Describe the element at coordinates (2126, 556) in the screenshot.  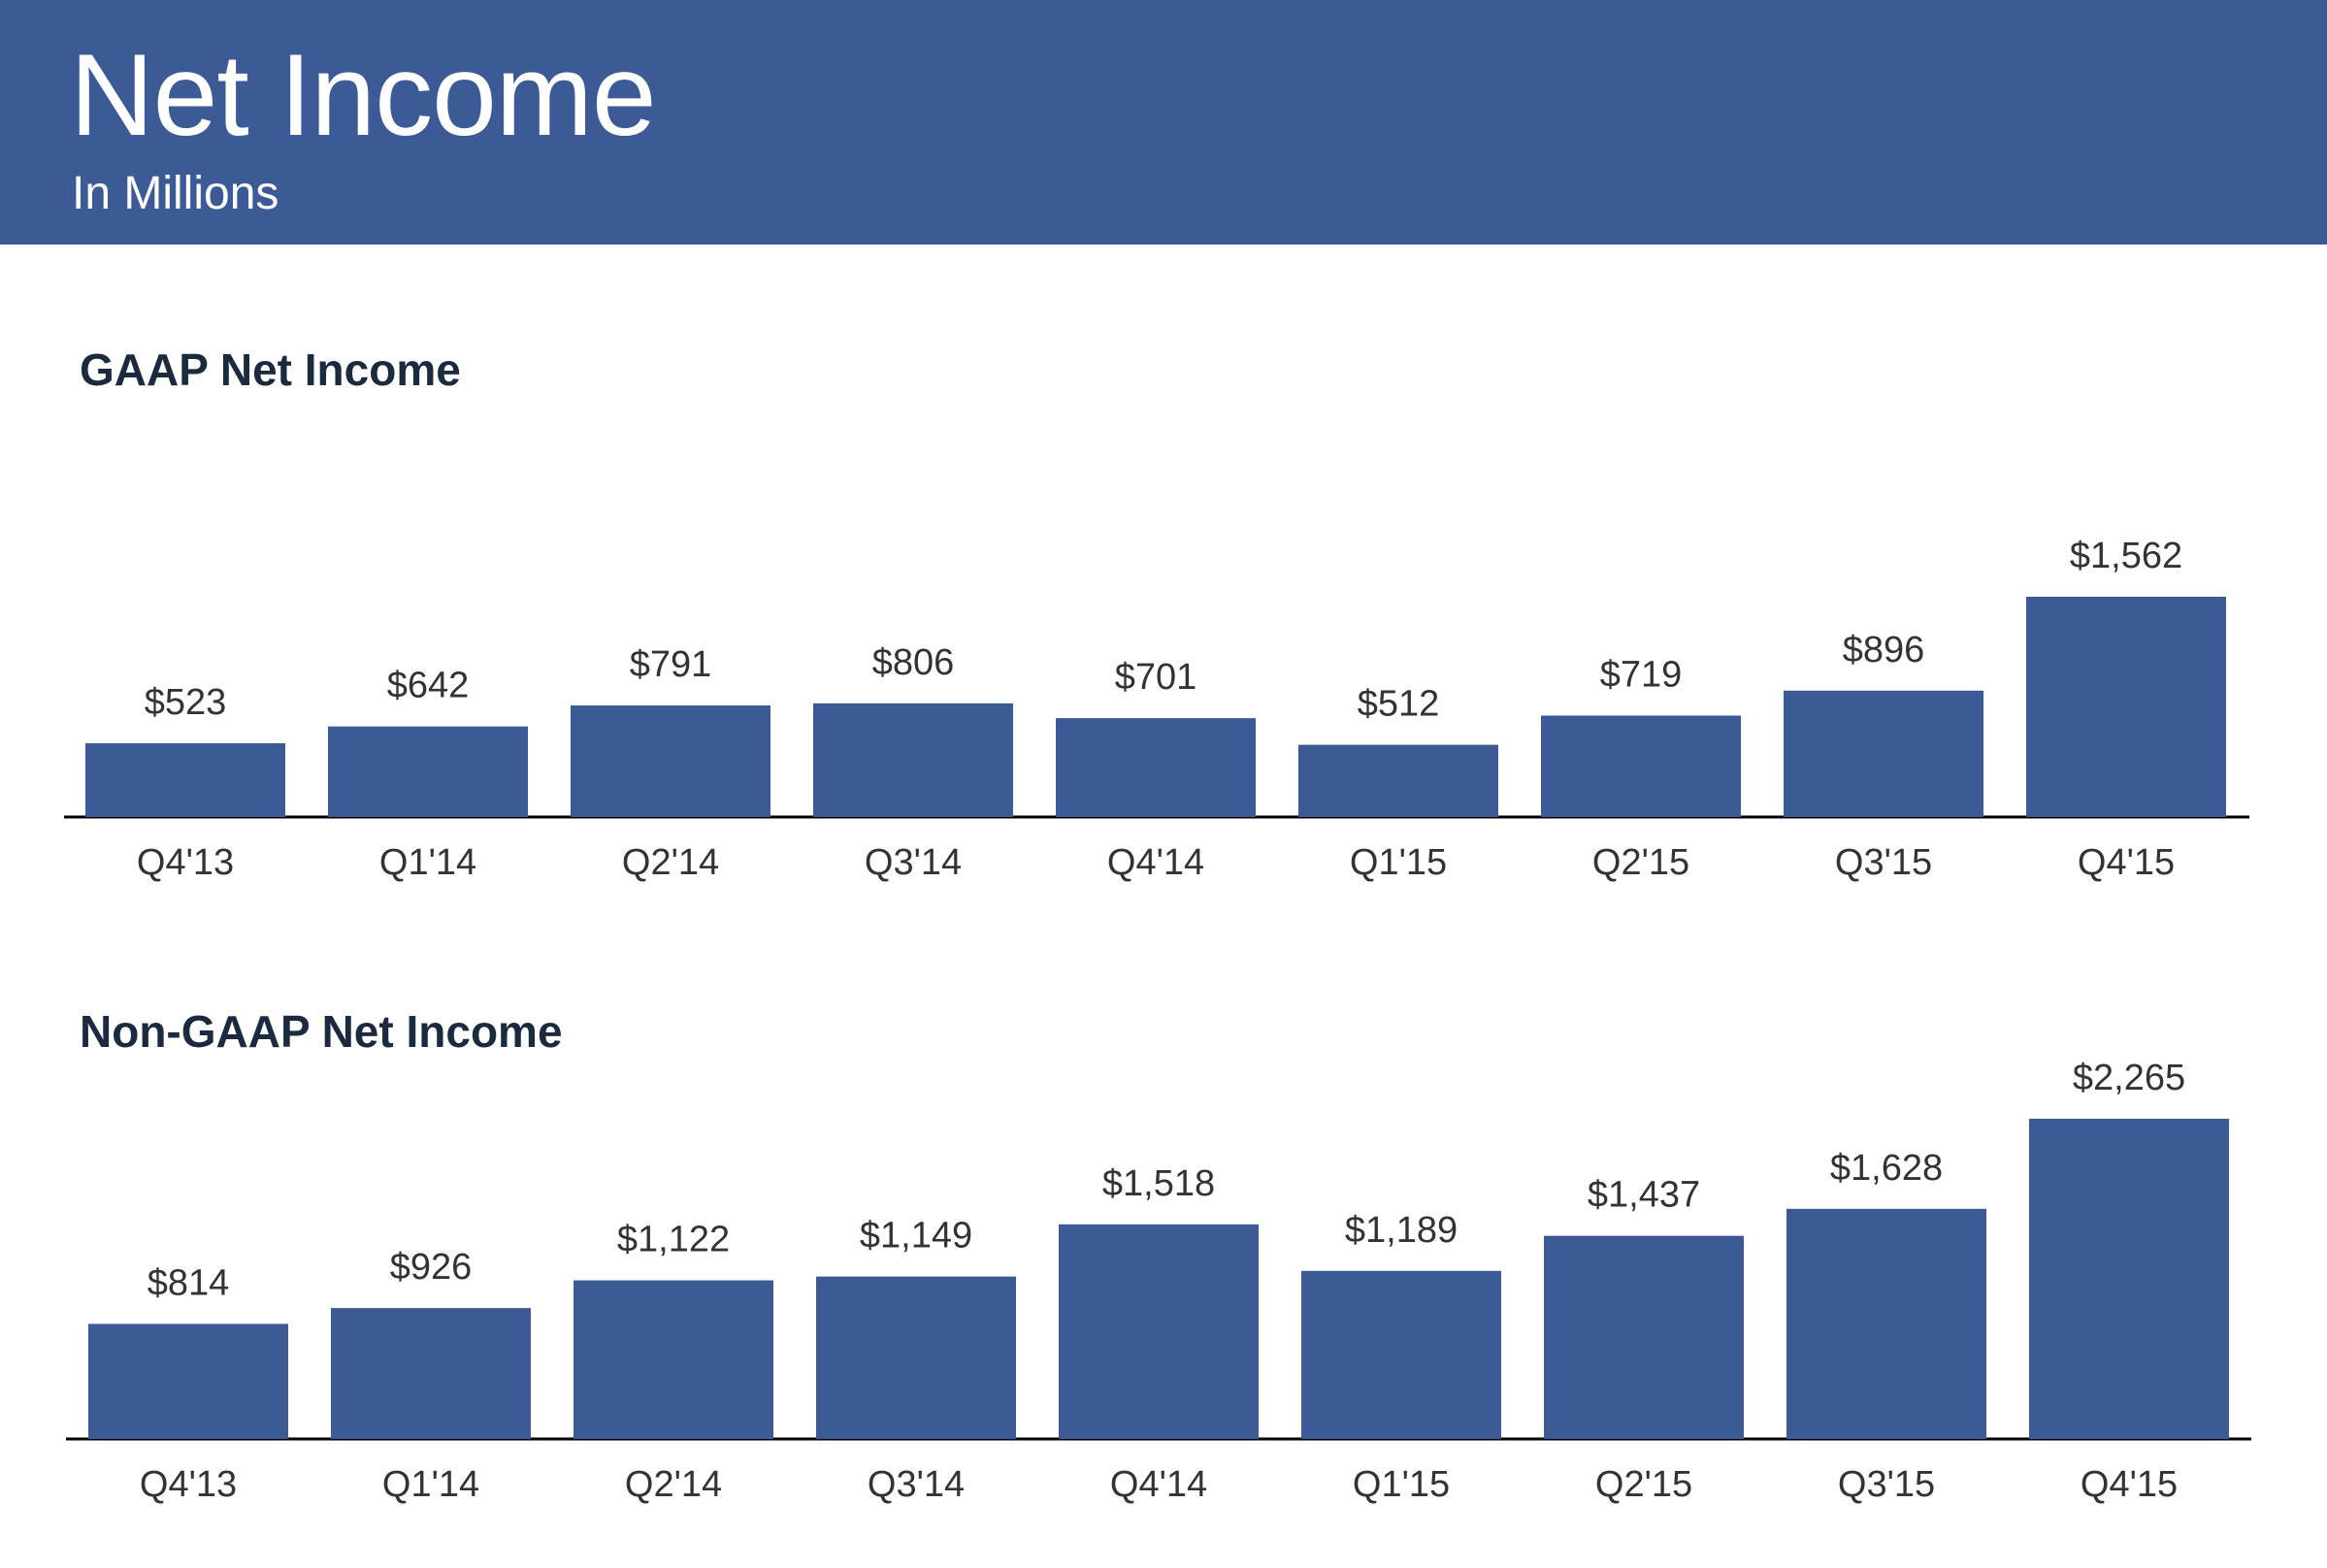
I see `data-label: $1,562` at that location.